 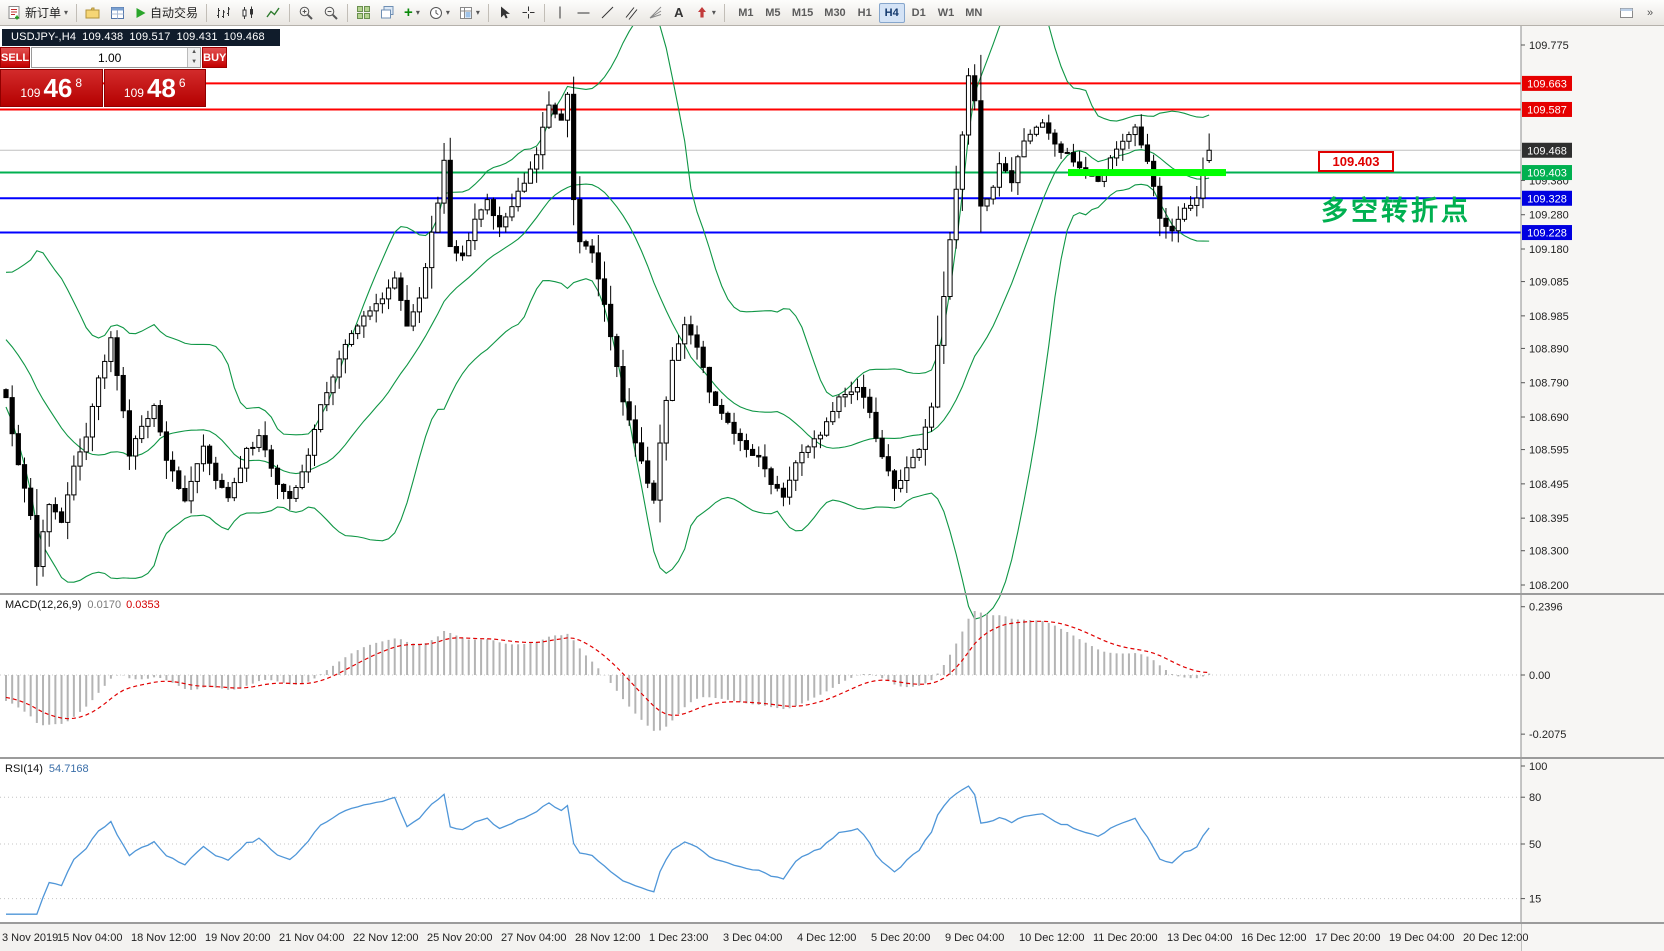 I want to click on indicators-button: + ▾, so click(x=412, y=13).